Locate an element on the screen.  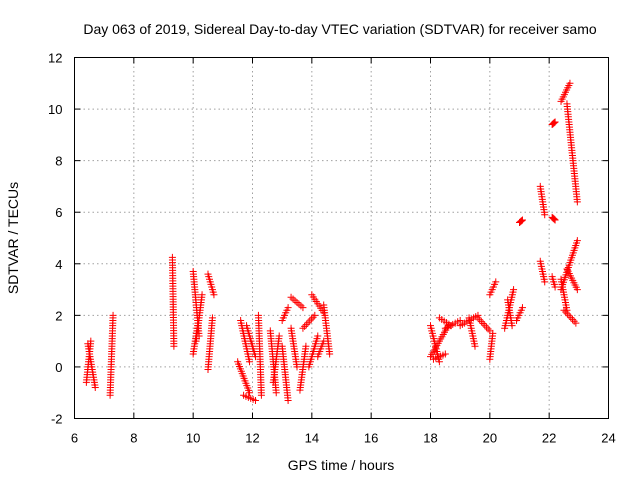
x-tick-label: 10 is located at coordinates (193, 438).